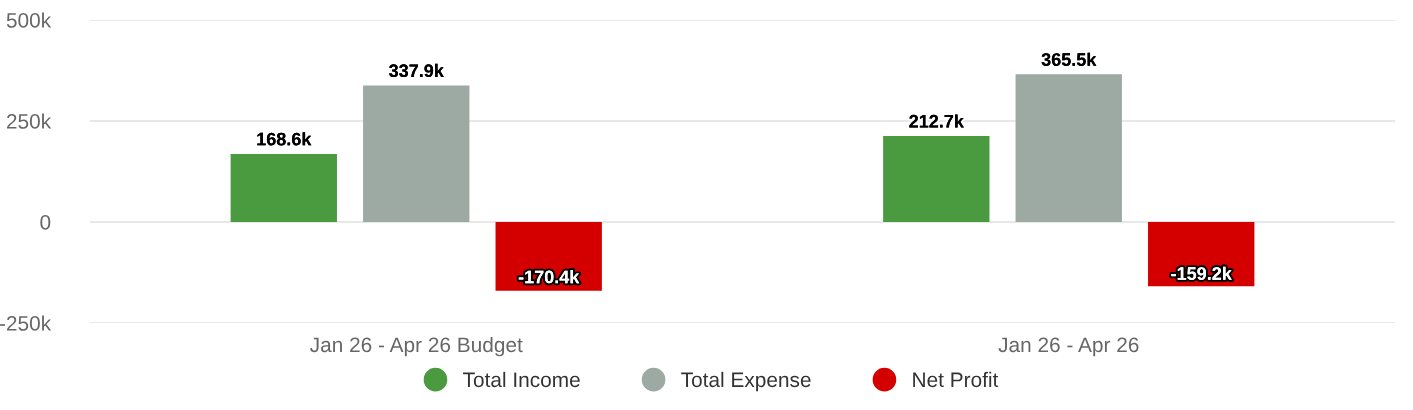 The width and height of the screenshot is (1413, 410). I want to click on legend-label: Net Profit, so click(956, 379).